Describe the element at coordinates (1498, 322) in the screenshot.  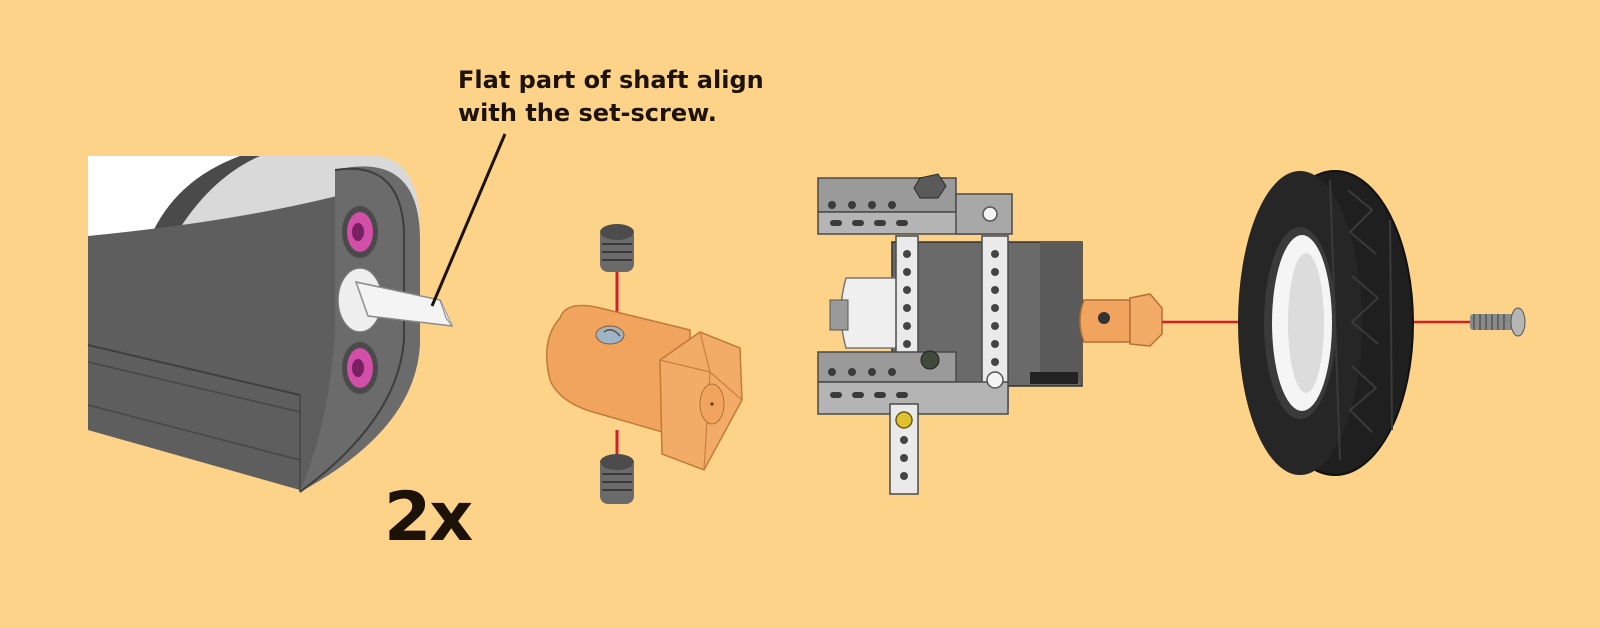
I see `bolt-icon` at that location.